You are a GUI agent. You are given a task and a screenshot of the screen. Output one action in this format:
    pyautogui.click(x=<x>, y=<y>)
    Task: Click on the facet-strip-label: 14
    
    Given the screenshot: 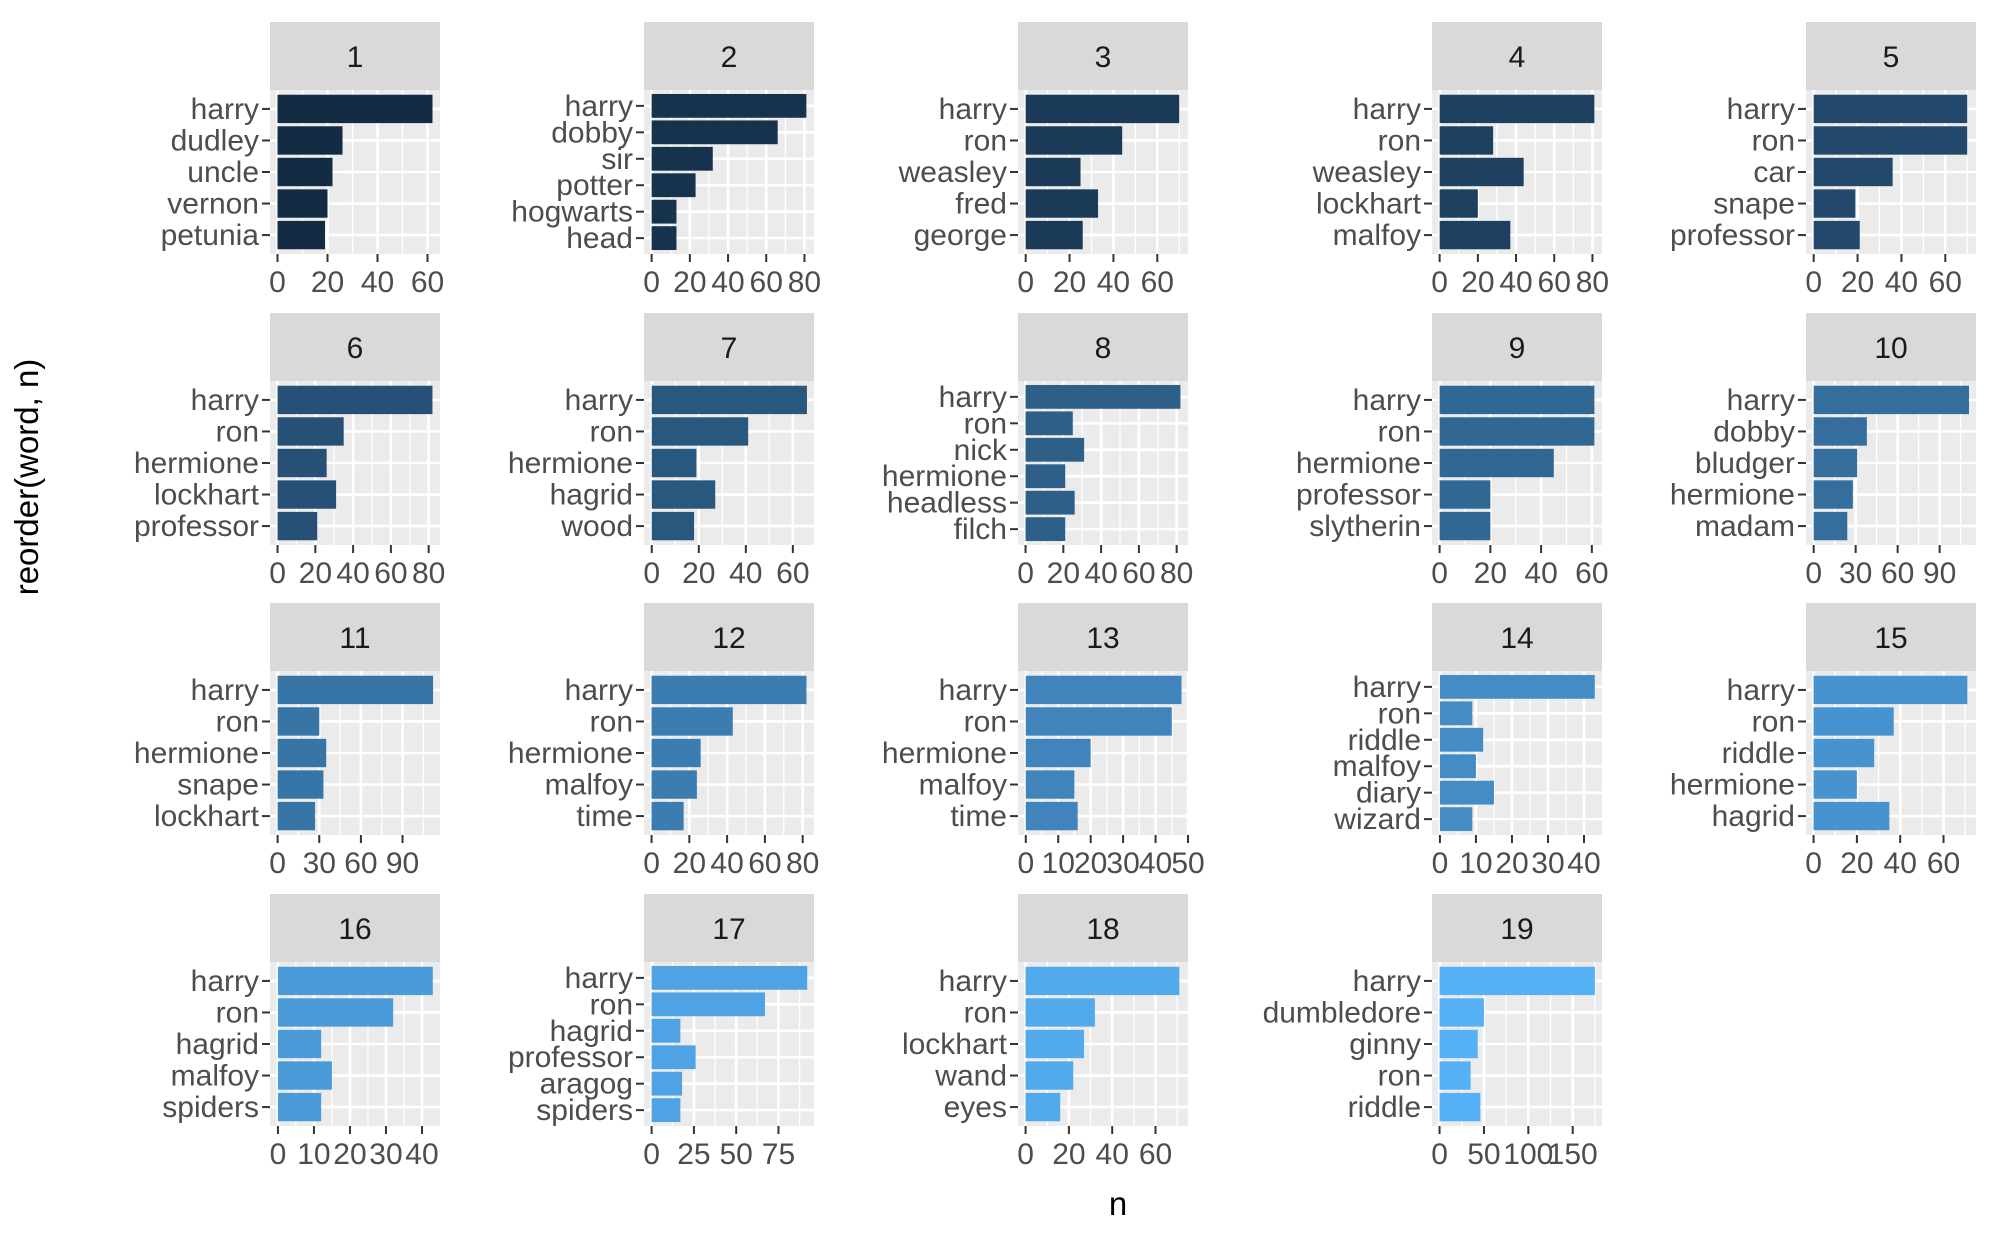 What is the action you would take?
    pyautogui.click(x=1516, y=638)
    